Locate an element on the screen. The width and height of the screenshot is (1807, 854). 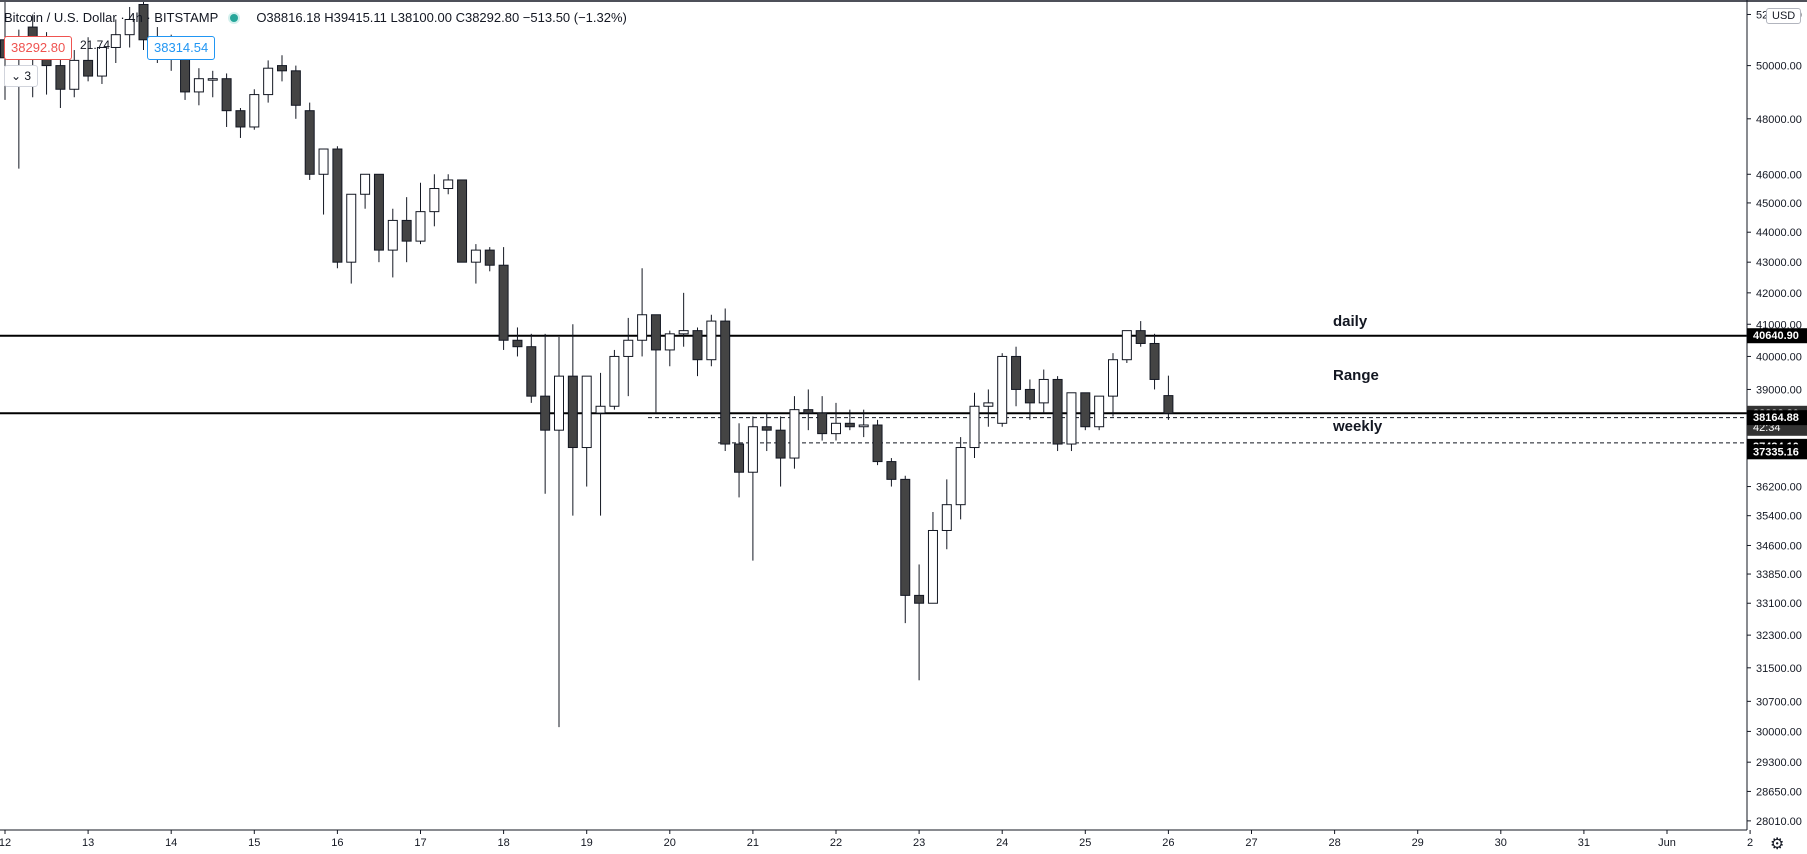
time-tick-label: 31 is located at coordinates (1584, 843).